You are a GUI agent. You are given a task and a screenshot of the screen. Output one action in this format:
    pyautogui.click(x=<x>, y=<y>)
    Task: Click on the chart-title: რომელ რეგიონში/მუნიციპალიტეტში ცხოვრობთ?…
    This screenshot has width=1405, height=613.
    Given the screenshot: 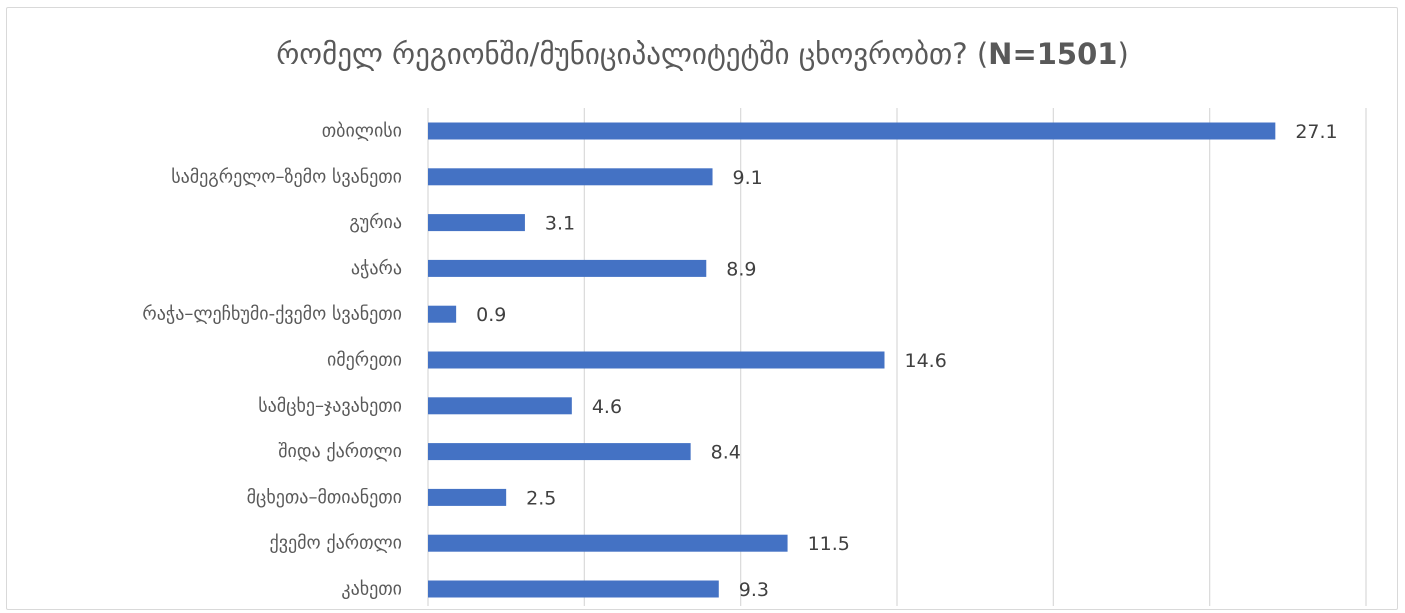 What is the action you would take?
    pyautogui.click(x=702, y=54)
    